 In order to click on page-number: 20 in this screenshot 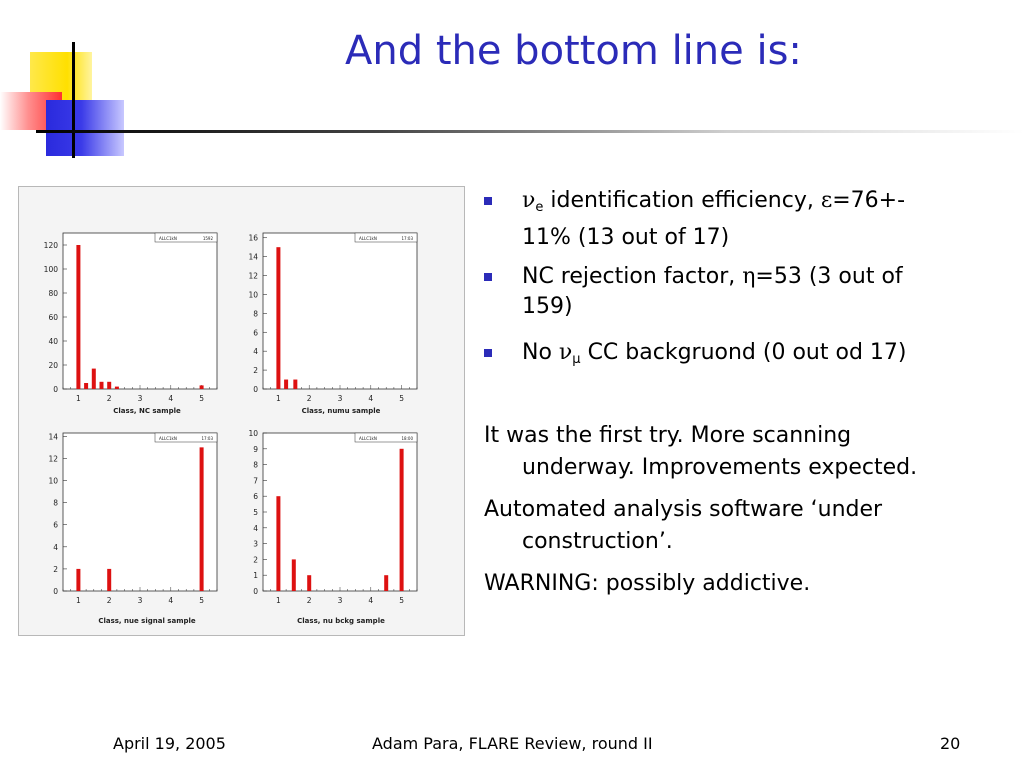, I will do `click(950, 743)`.